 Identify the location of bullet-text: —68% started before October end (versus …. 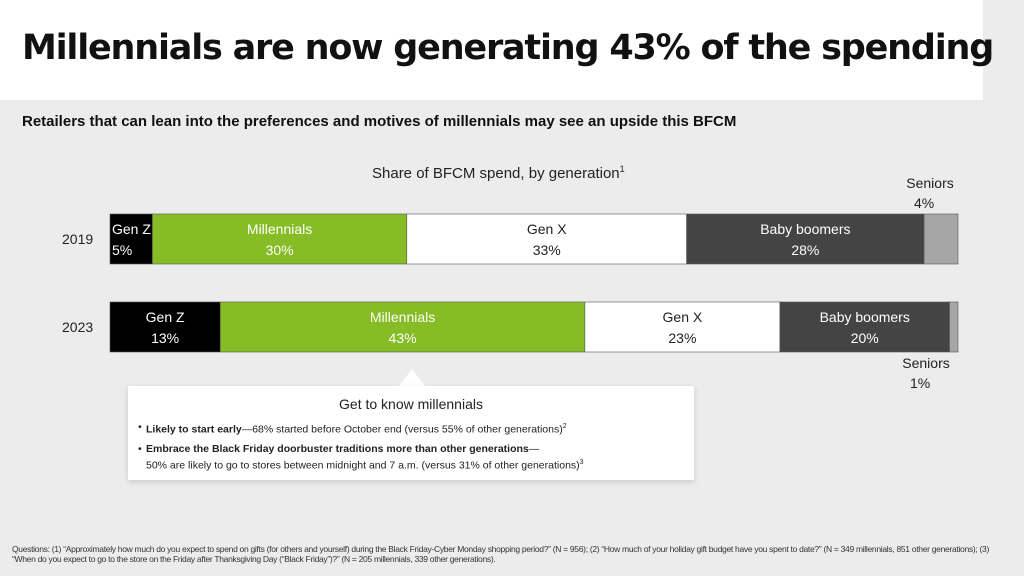
(402, 429).